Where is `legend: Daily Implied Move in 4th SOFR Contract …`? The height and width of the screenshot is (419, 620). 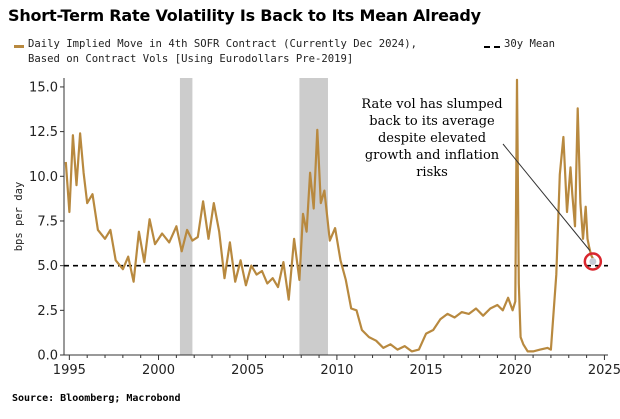
legend: Daily Implied Move in 4th SOFR Contract … is located at coordinates (314, 53).